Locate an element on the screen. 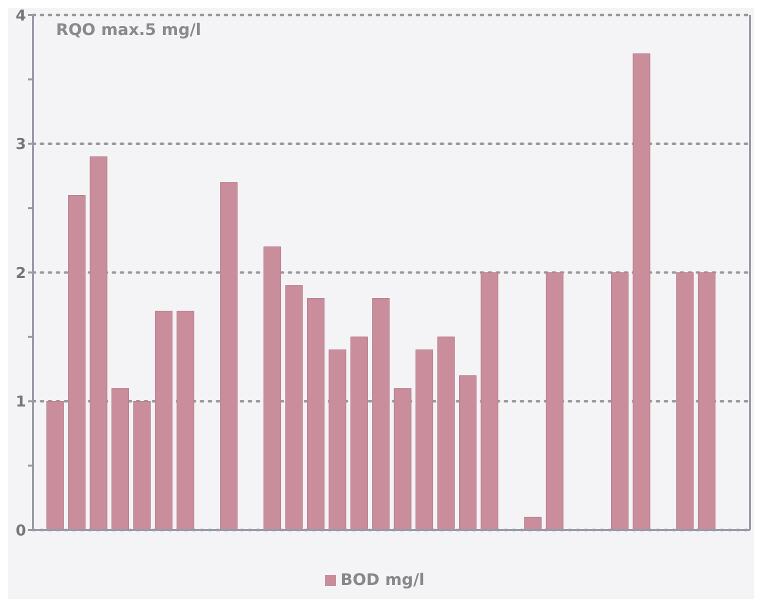 The image size is (762, 607). y-tick-label: 4 is located at coordinates (21, 15).